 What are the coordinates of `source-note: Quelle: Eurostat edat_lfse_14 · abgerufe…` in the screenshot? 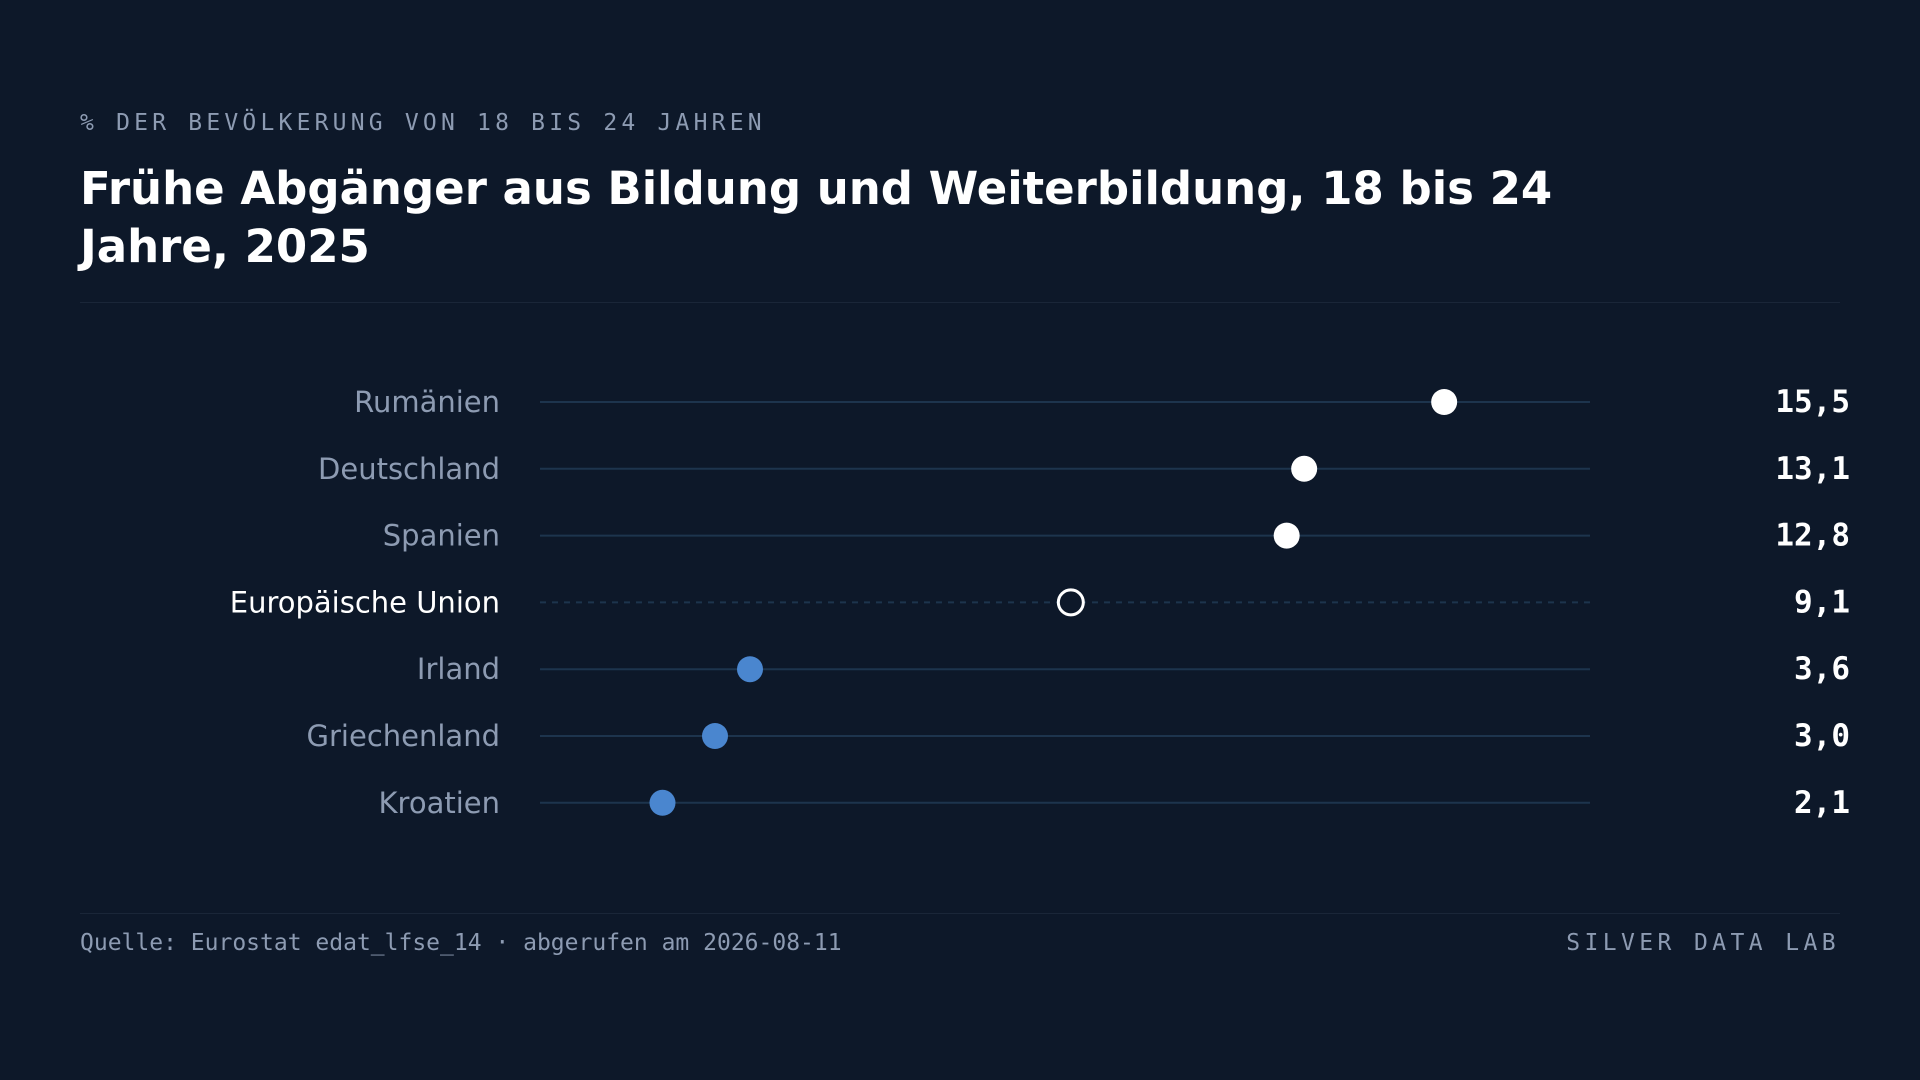 It's located at (461, 943).